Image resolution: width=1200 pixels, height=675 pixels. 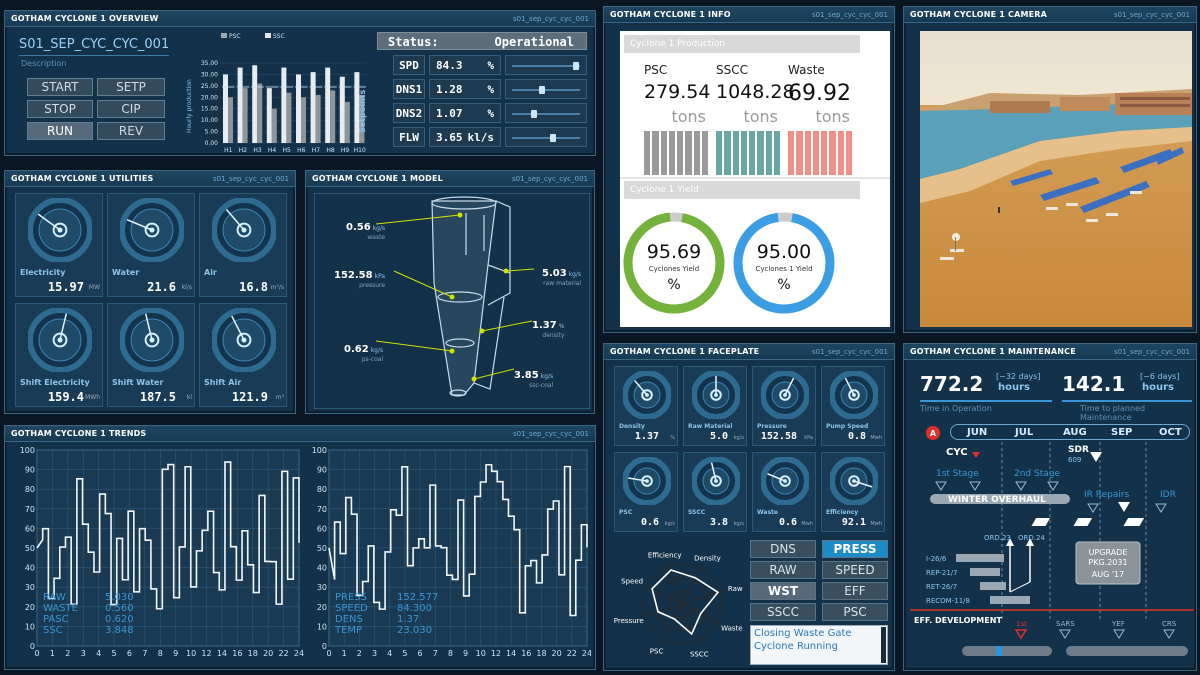 I want to click on time-to-maint-delta: [~6 days], so click(x=1160, y=376).